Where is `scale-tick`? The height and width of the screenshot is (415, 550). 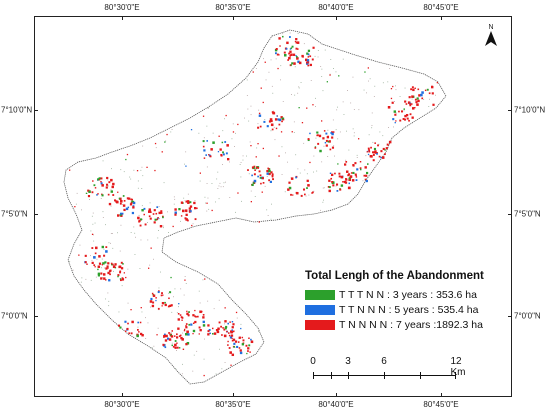
scale-tick is located at coordinates (313, 375).